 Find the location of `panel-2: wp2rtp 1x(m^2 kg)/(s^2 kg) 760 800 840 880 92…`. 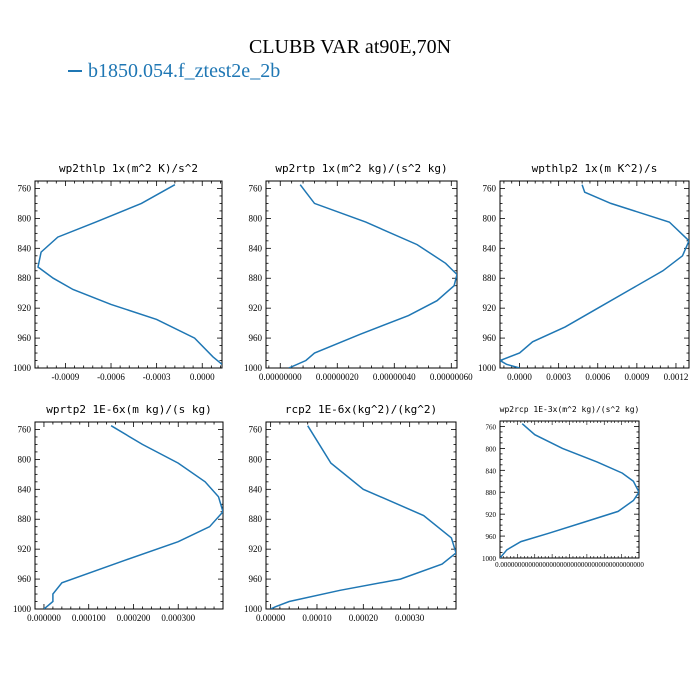

panel-2: wp2rtp 1x(m^2 kg)/(s^2 kg) 760 800 840 880 92… is located at coordinates (358, 272).